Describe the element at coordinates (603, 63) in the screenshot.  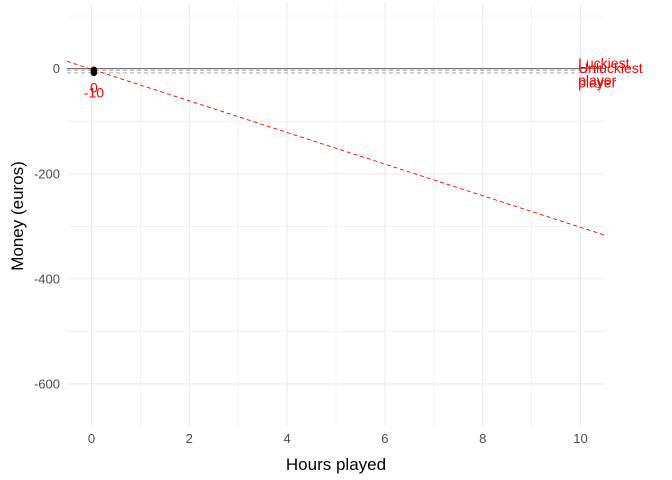
I see `annotation-label: Luckiest` at that location.